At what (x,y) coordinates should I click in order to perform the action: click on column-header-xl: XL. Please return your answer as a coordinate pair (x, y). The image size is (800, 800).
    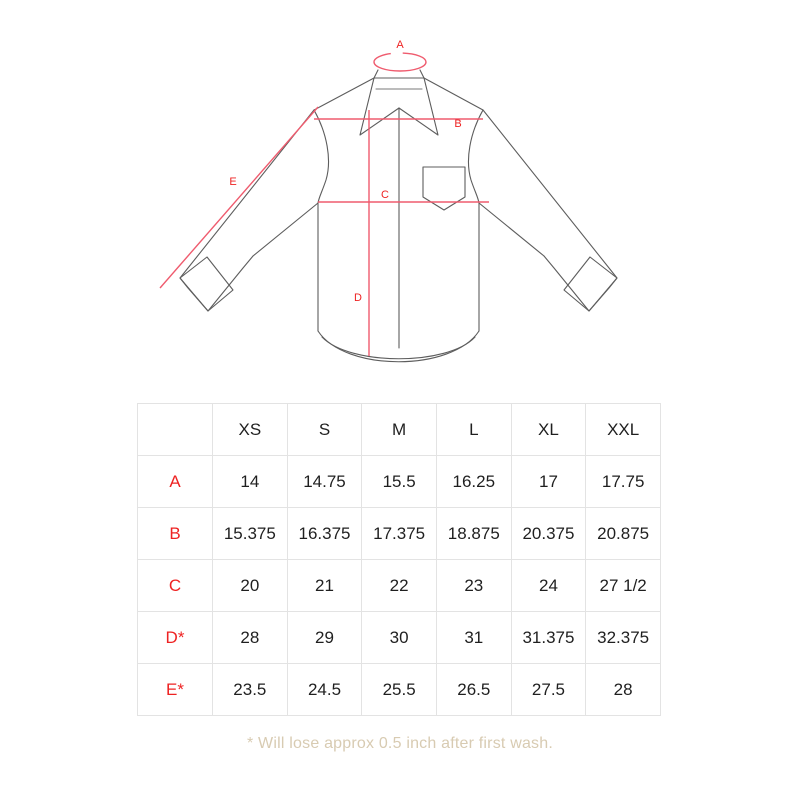
    Looking at the image, I should click on (548, 429).